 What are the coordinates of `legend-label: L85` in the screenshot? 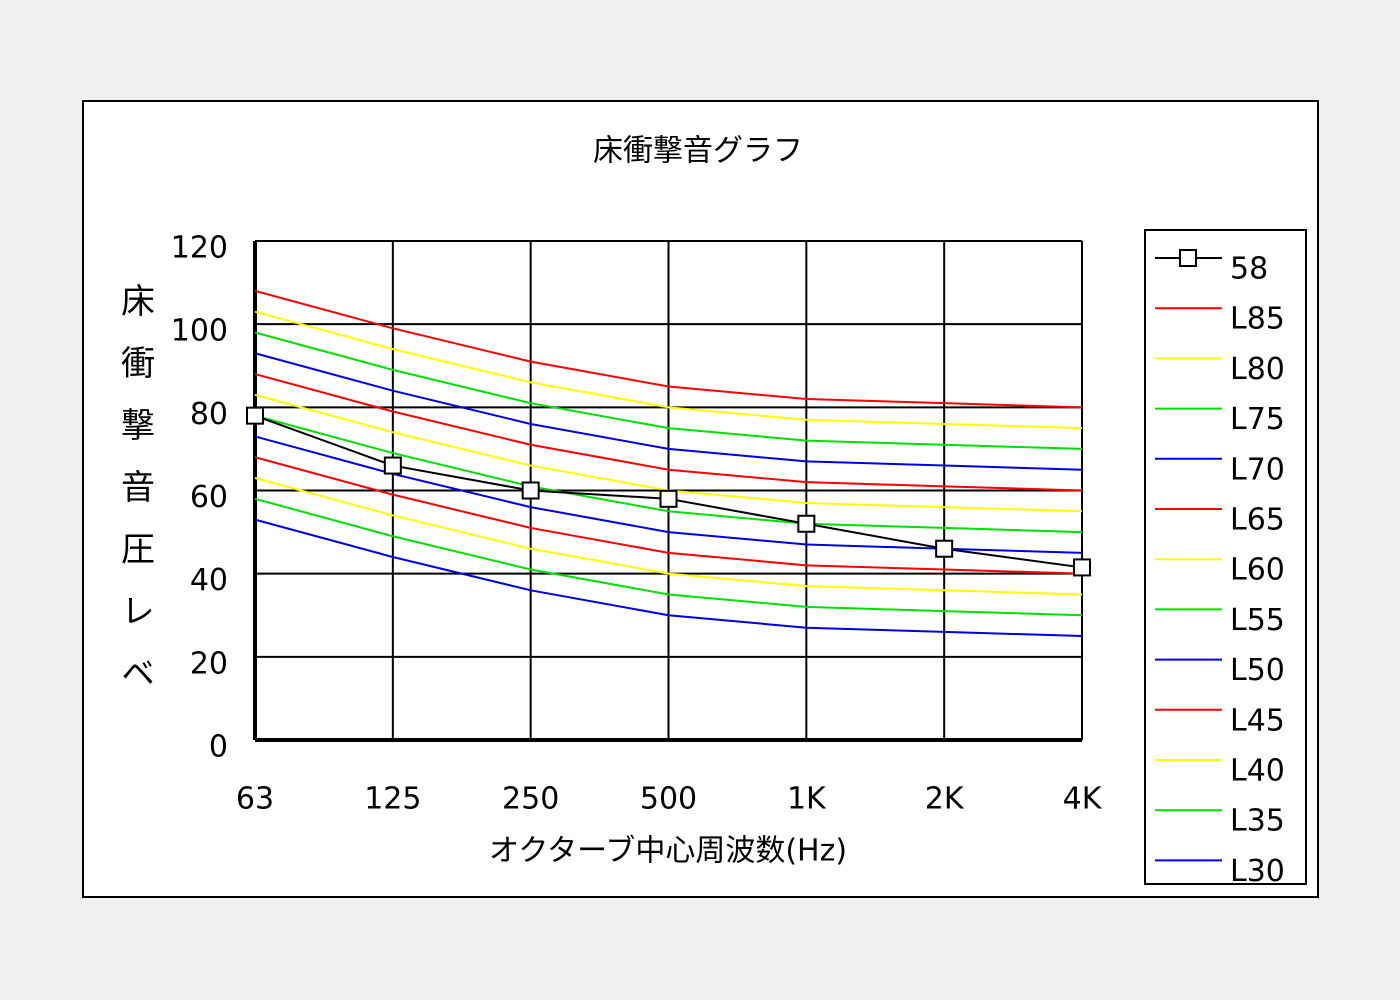 It's located at (1257, 319).